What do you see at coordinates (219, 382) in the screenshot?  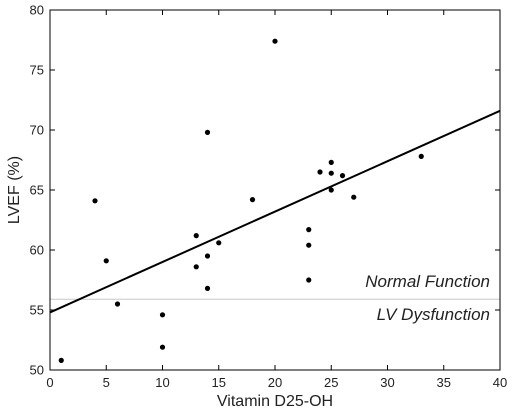 I see `x-tick-label: 15` at bounding box center [219, 382].